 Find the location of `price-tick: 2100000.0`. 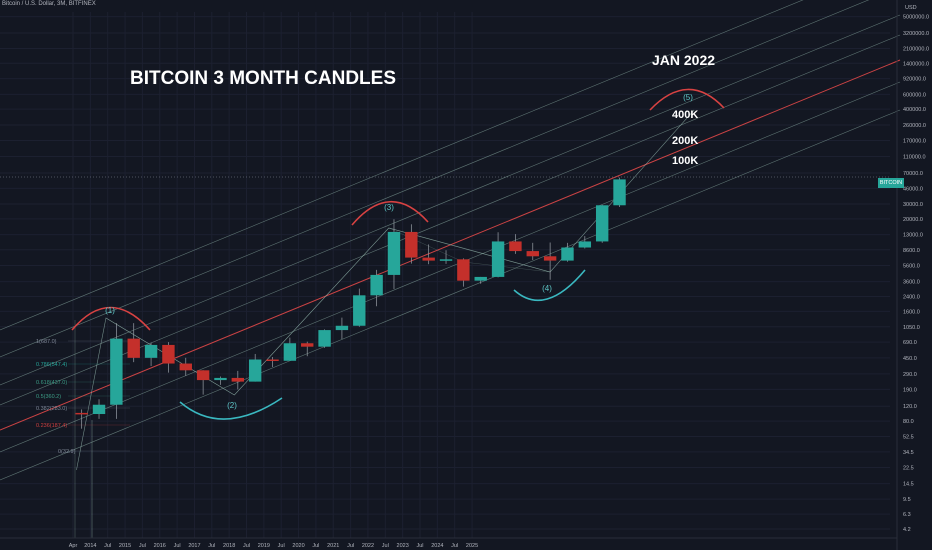

price-tick: 2100000.0 is located at coordinates (916, 49).